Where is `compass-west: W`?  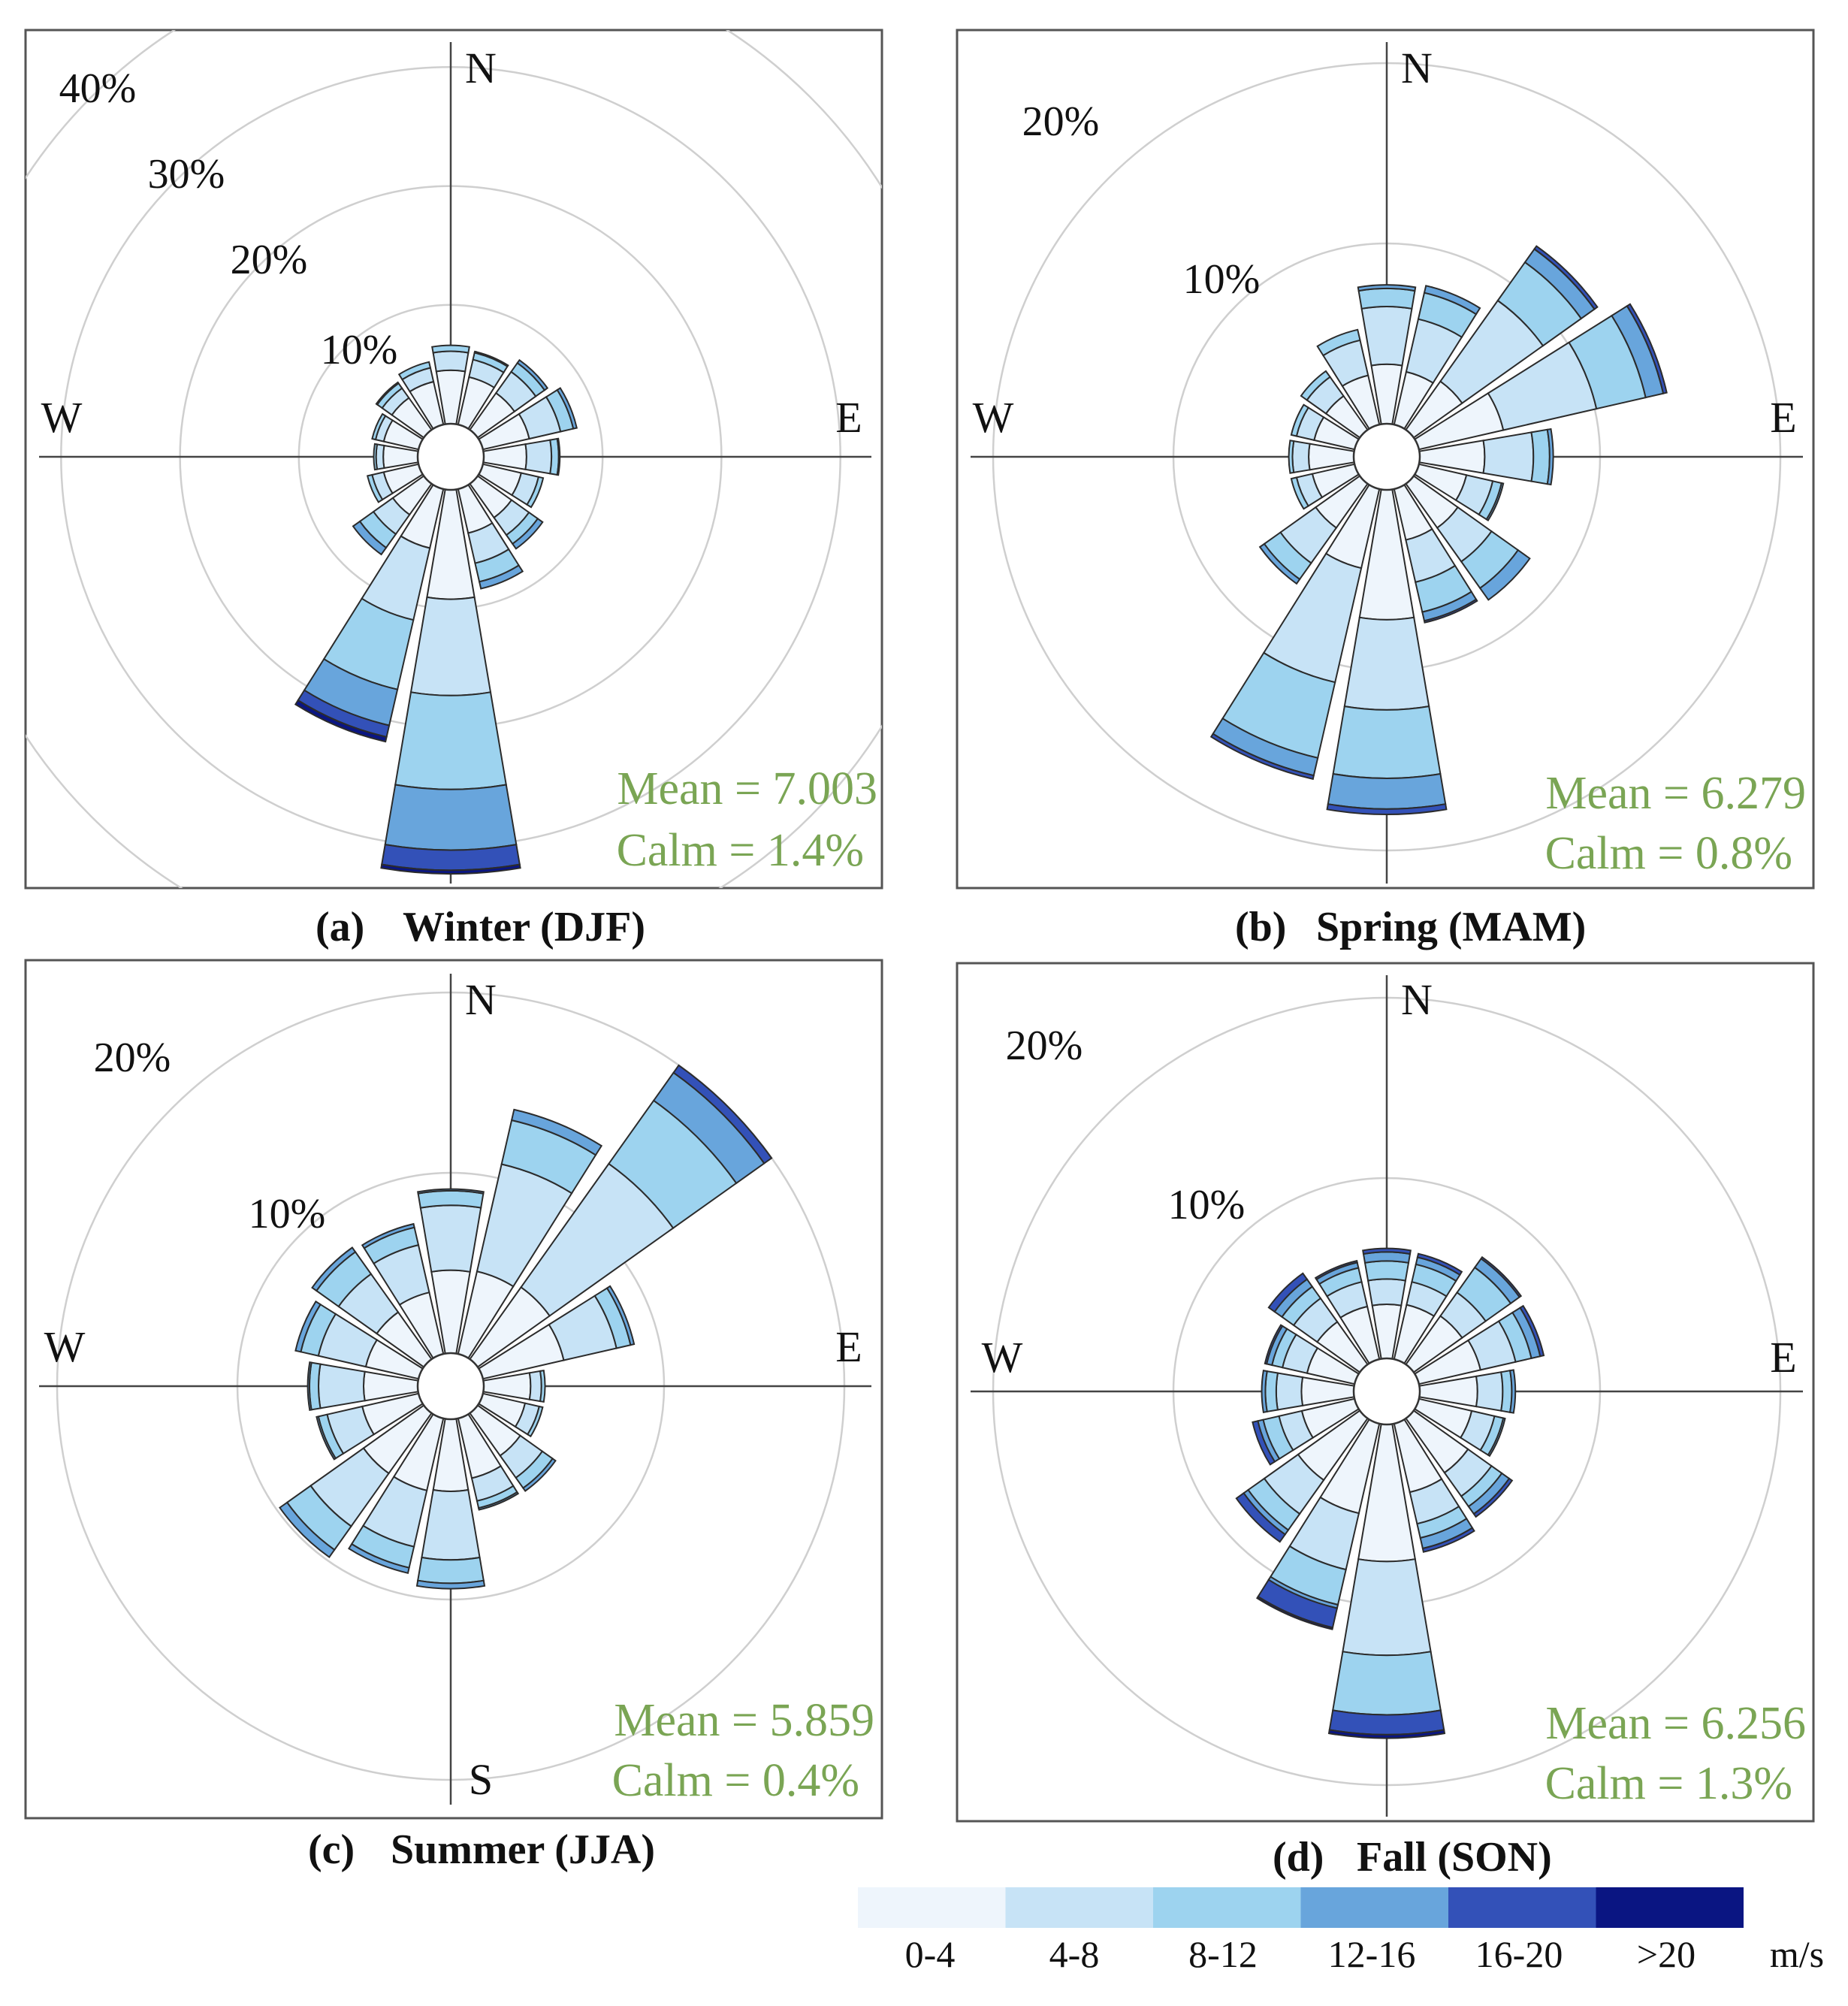 compass-west: W is located at coordinates (1002, 1357).